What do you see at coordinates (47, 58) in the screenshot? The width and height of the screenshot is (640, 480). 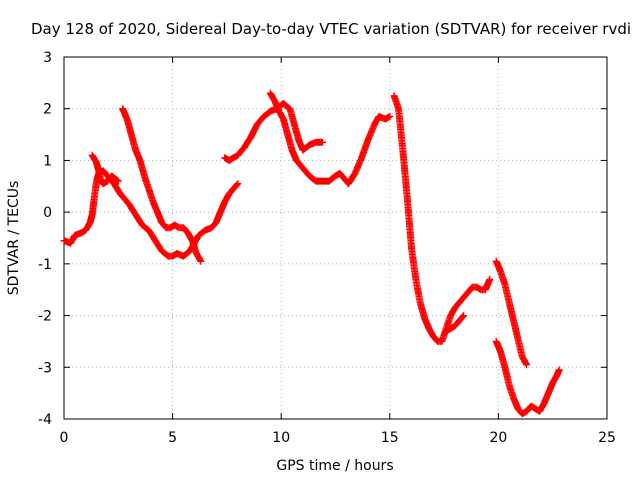 I see `y-tick-label: 3` at bounding box center [47, 58].